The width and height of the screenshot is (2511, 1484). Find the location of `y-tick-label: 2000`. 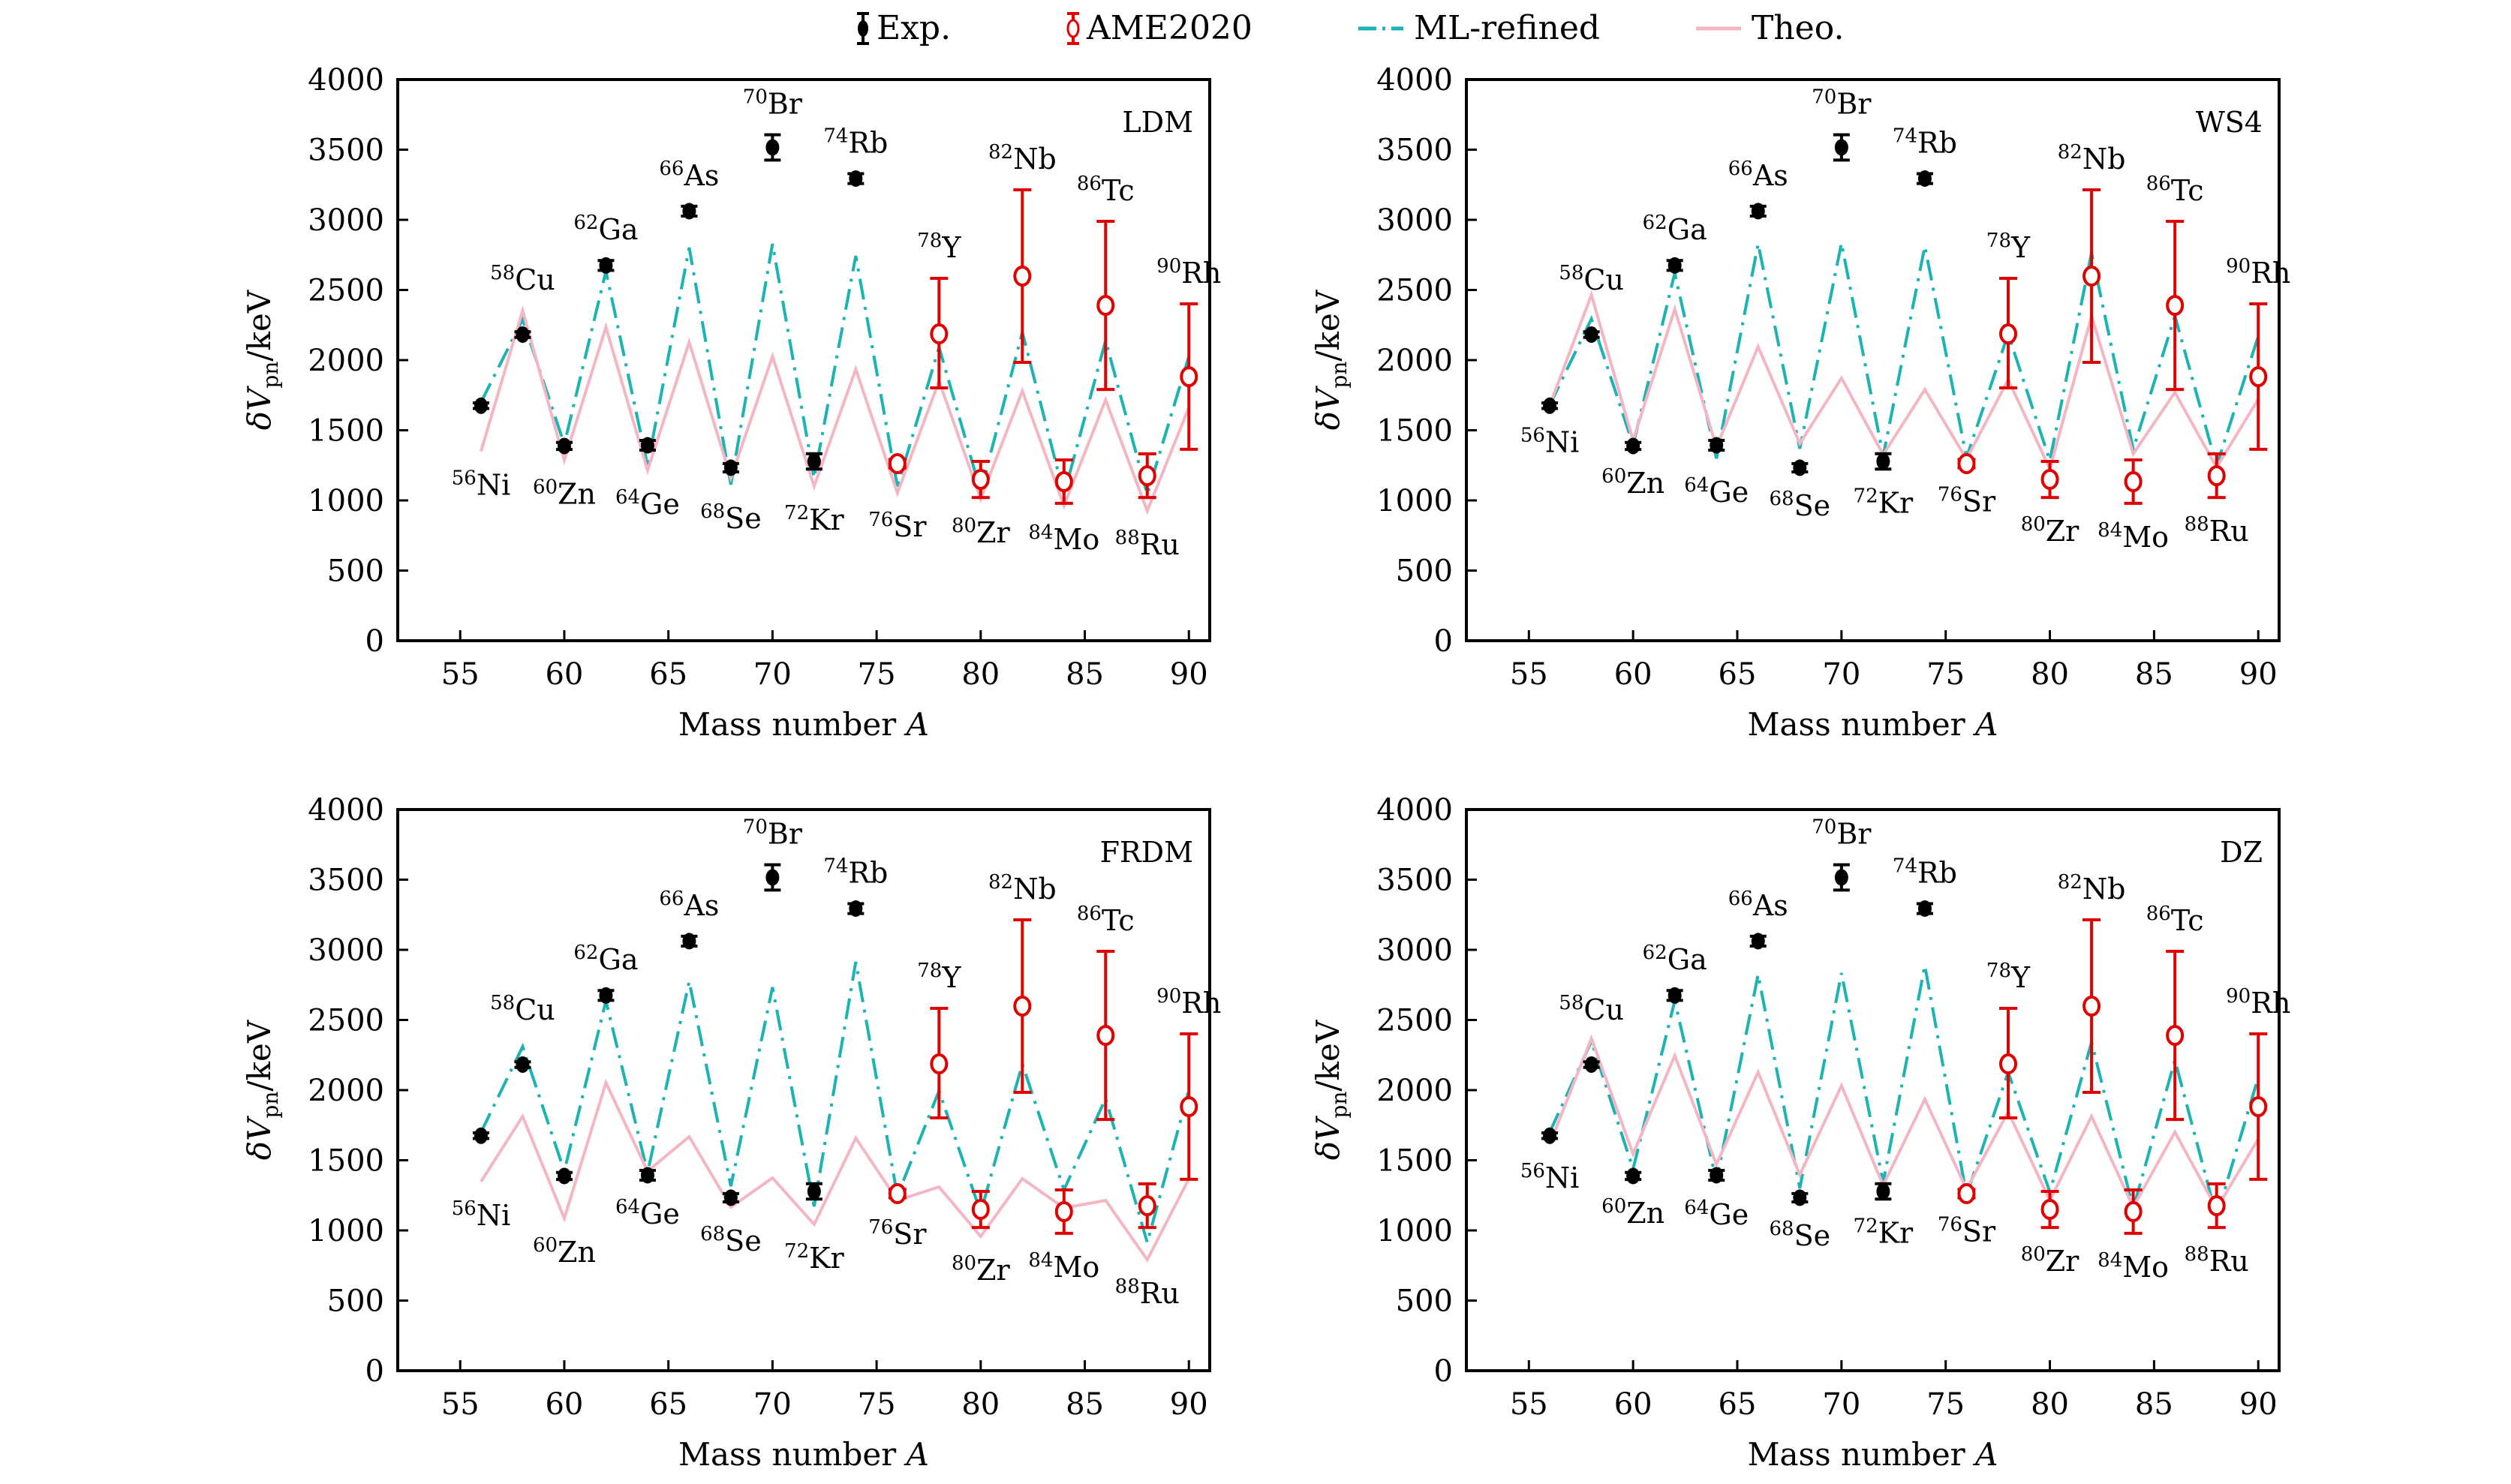

y-tick-label: 2000 is located at coordinates (1414, 361).